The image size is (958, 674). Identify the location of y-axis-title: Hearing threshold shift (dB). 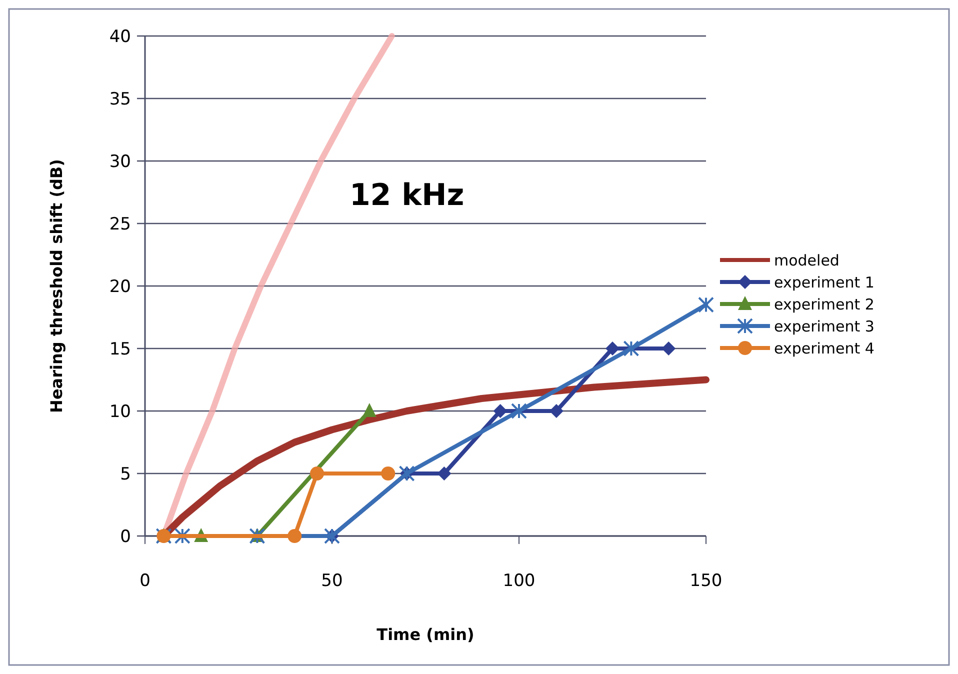
(56, 286).